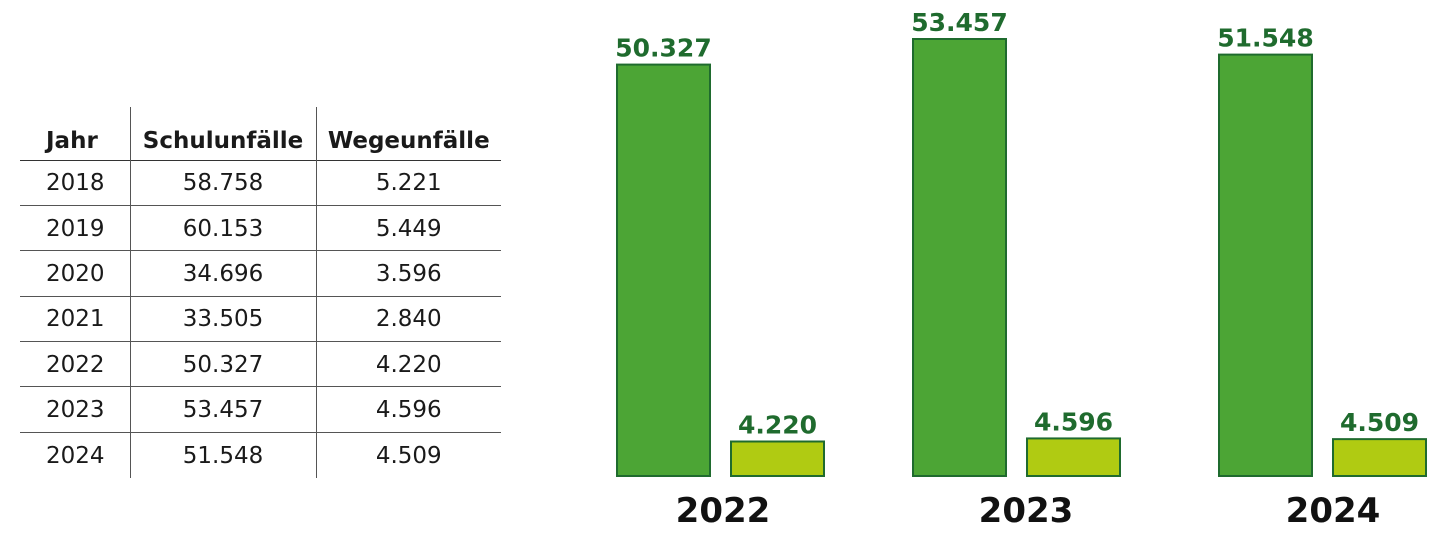 This screenshot has width=1446, height=534. Describe the element at coordinates (663, 48) in the screenshot. I see `data-label-2022-series-1: 50.327` at that location.